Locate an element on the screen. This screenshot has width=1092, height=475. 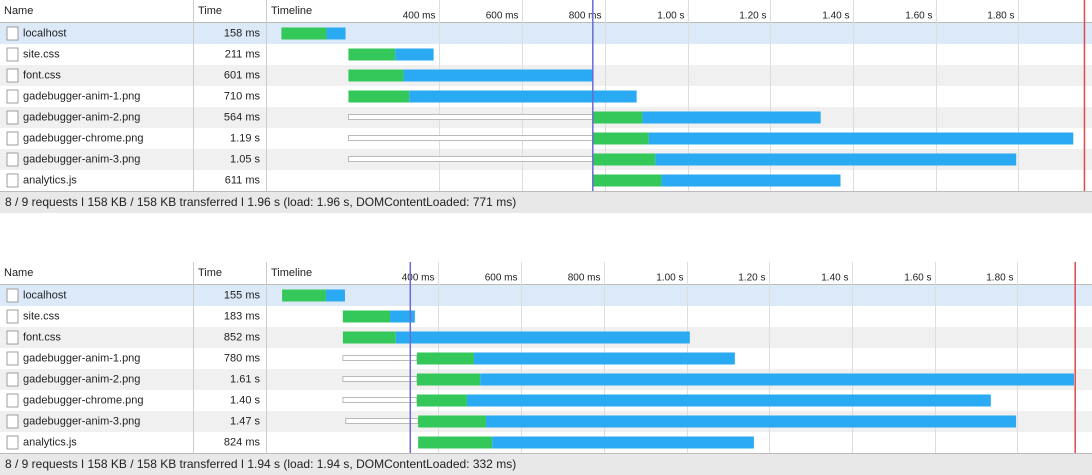
request-time: 824 ms is located at coordinates (242, 442).